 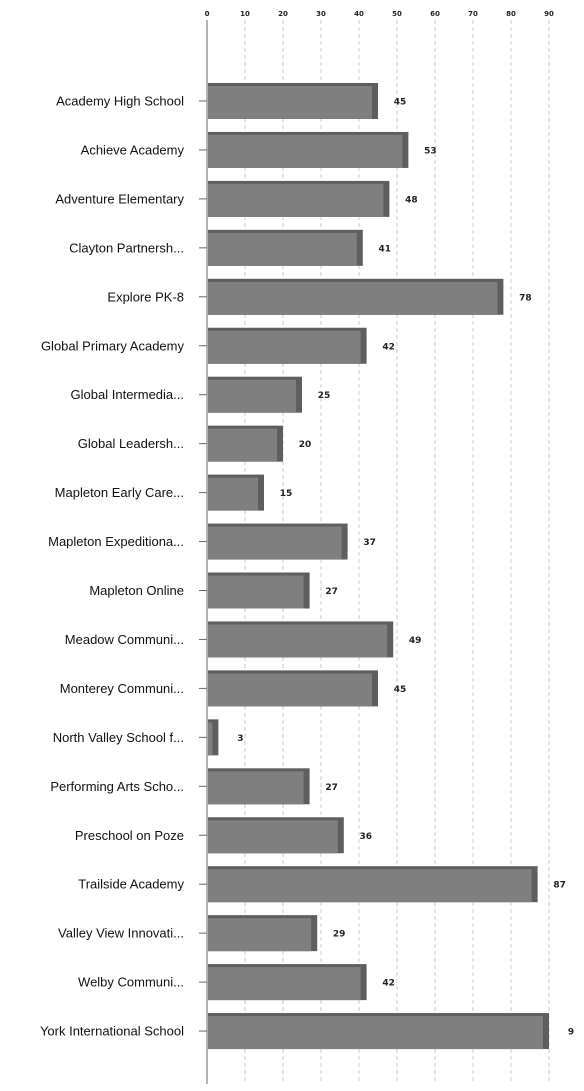 I want to click on y-tick-label: Preschool on Poze, so click(x=129, y=835).